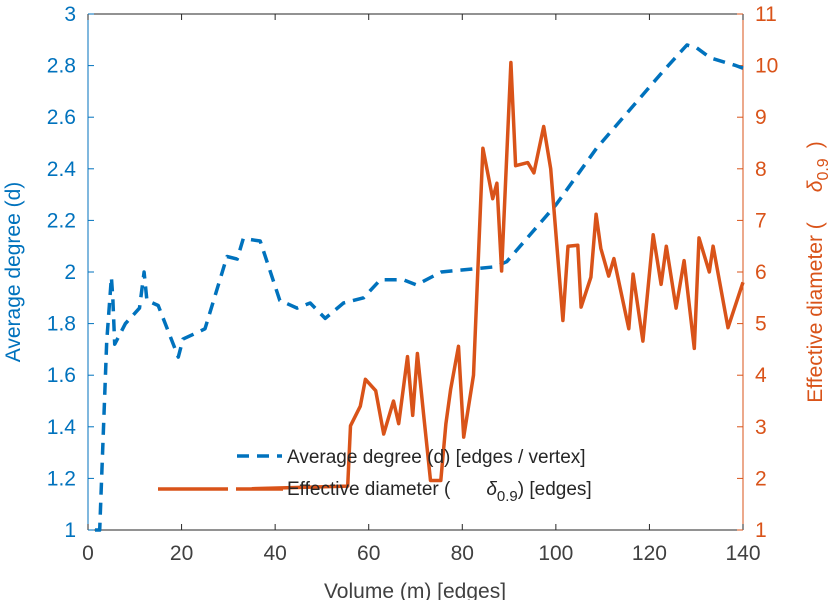 The image size is (838, 600). Describe the element at coordinates (766, 66) in the screenshot. I see `y-right-tick-label: 10` at that location.